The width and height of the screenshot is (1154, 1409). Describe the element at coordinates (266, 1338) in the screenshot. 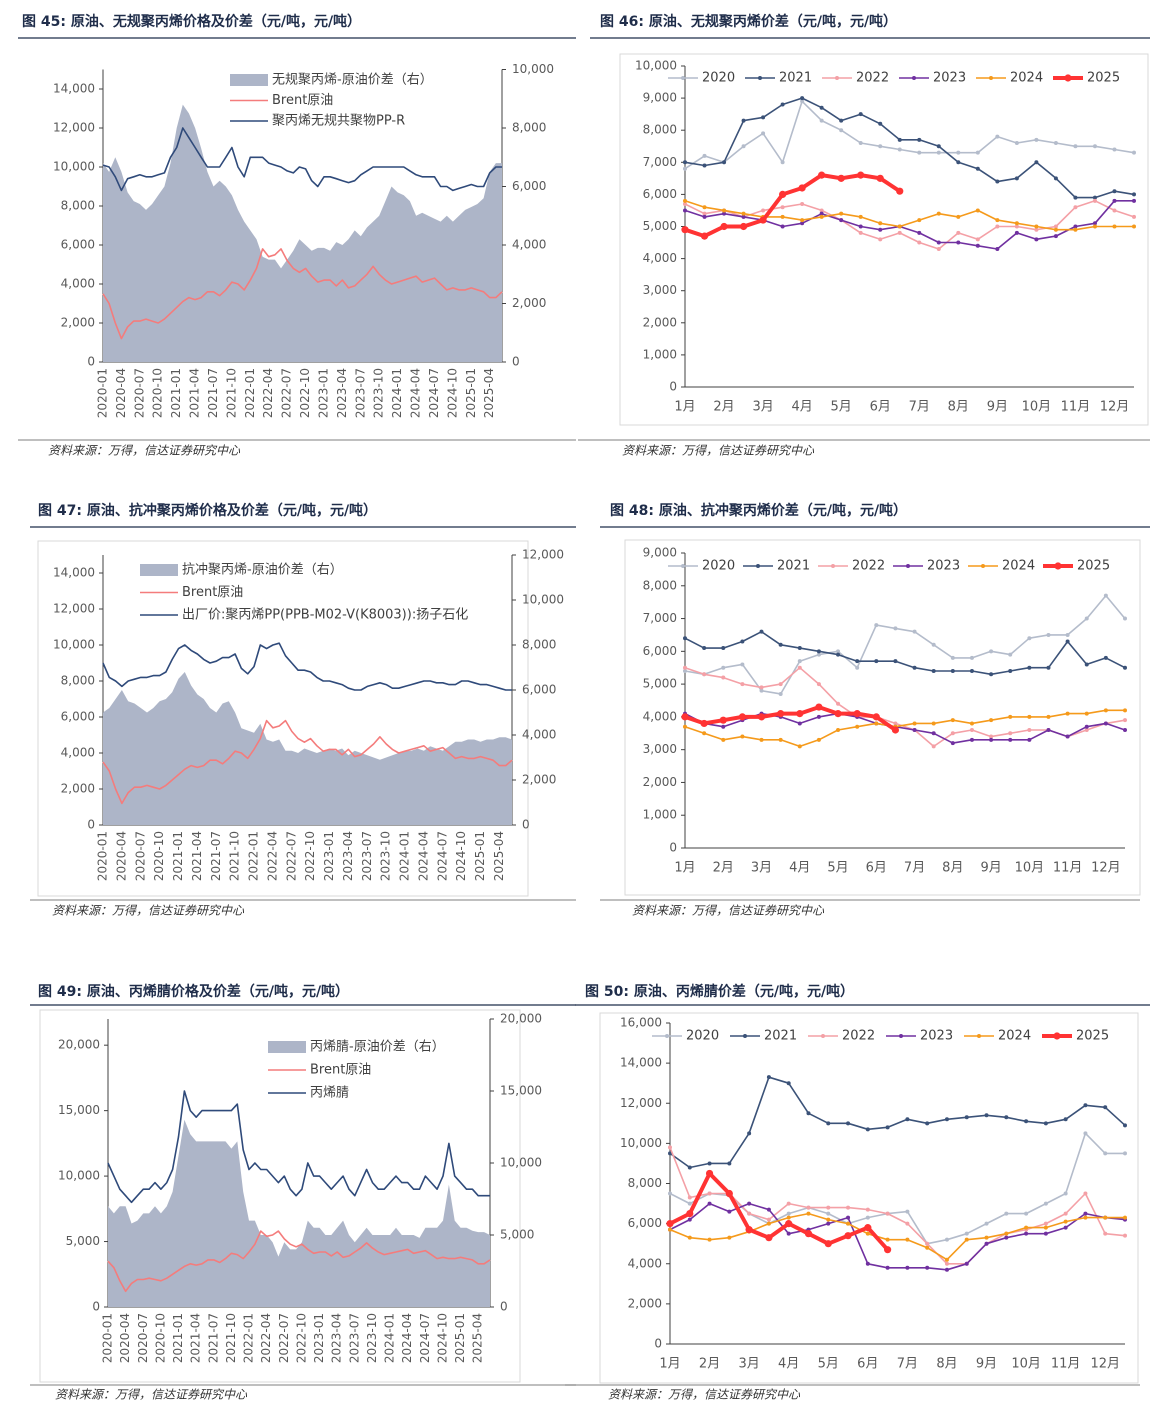

I see `x-tick-label: 2022-04` at that location.